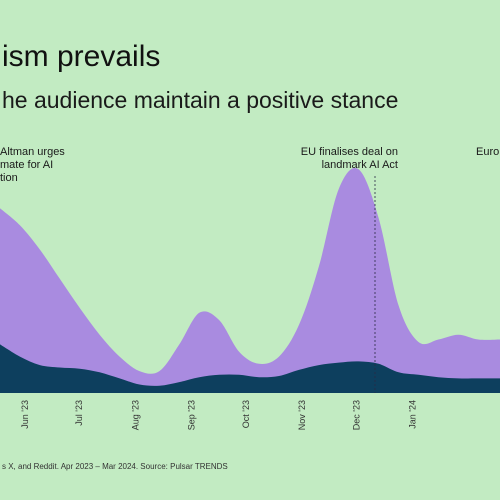 This screenshot has height=500, width=500. Describe the element at coordinates (191, 415) in the screenshot. I see `x-tick-label: Sep '23` at that location.